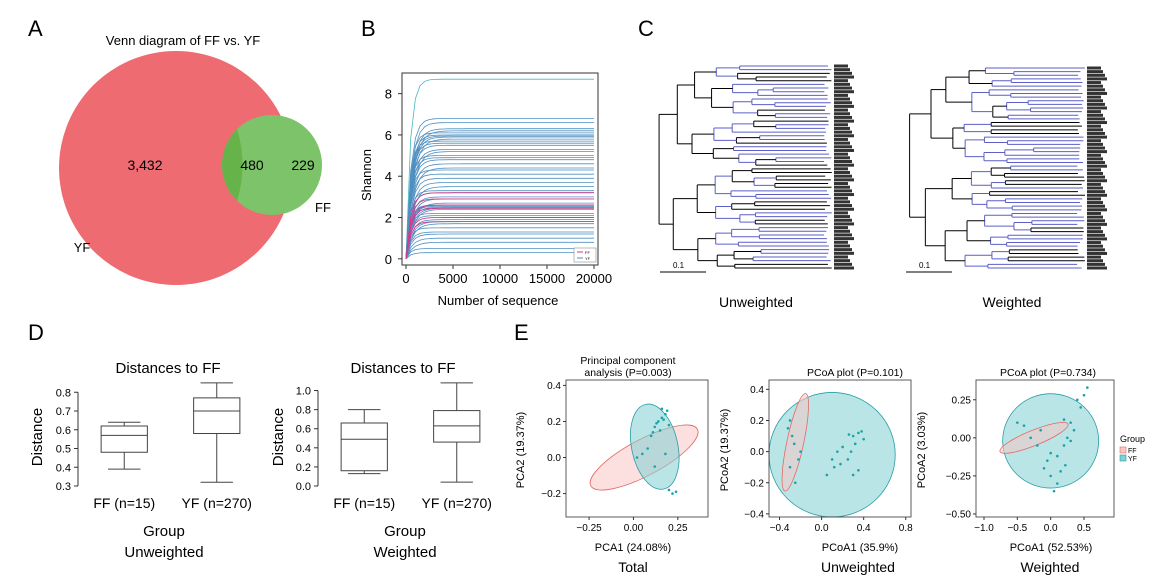 Image resolution: width=1164 pixels, height=584 pixels. Describe the element at coordinates (163, 552) in the screenshot. I see `box1-caption: Unweighted` at that location.